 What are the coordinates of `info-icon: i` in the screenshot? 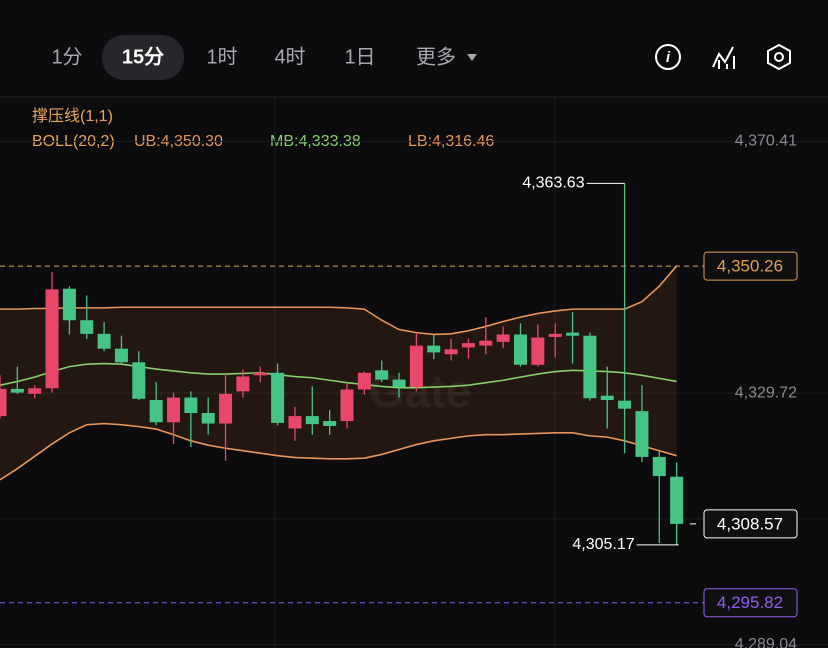 It's located at (668, 57).